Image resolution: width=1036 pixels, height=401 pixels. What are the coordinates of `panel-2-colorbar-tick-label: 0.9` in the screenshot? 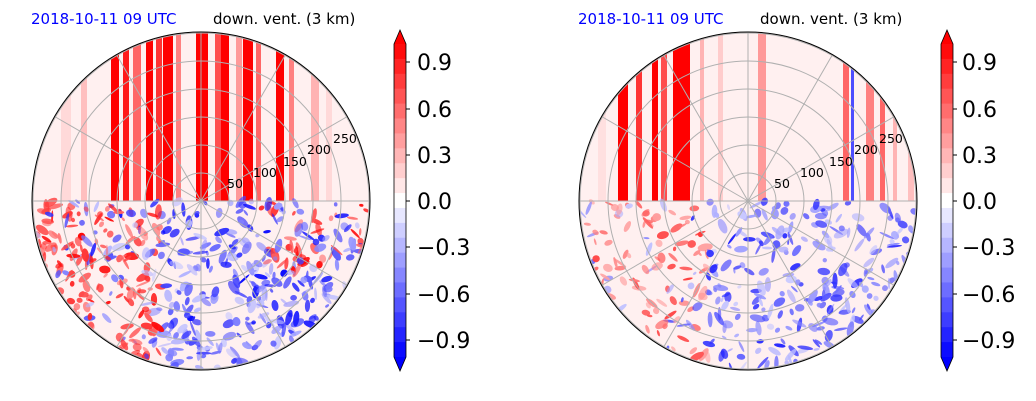 It's located at (979, 63).